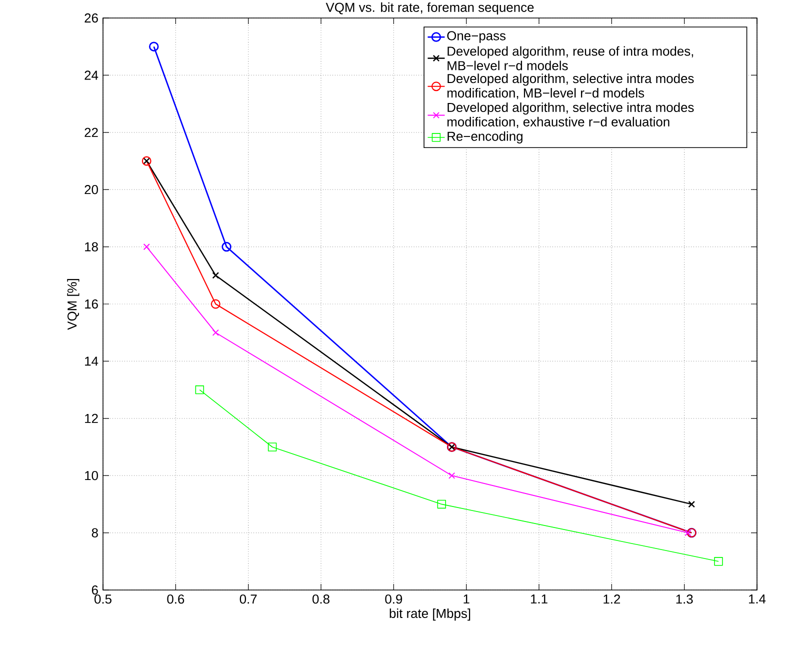  Describe the element at coordinates (91, 304) in the screenshot. I see `y-tick-label: 16` at that location.